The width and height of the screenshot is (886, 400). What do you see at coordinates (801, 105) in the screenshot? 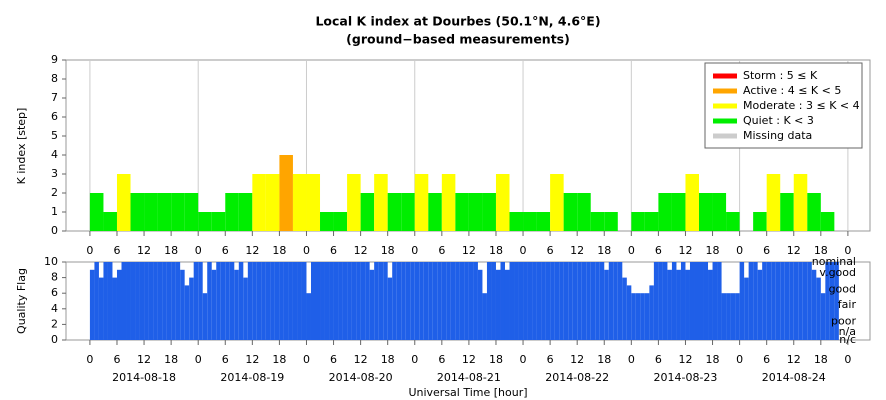
I see `legend-label: Moderate : 3 ≤ K < 4` at bounding box center [801, 105].